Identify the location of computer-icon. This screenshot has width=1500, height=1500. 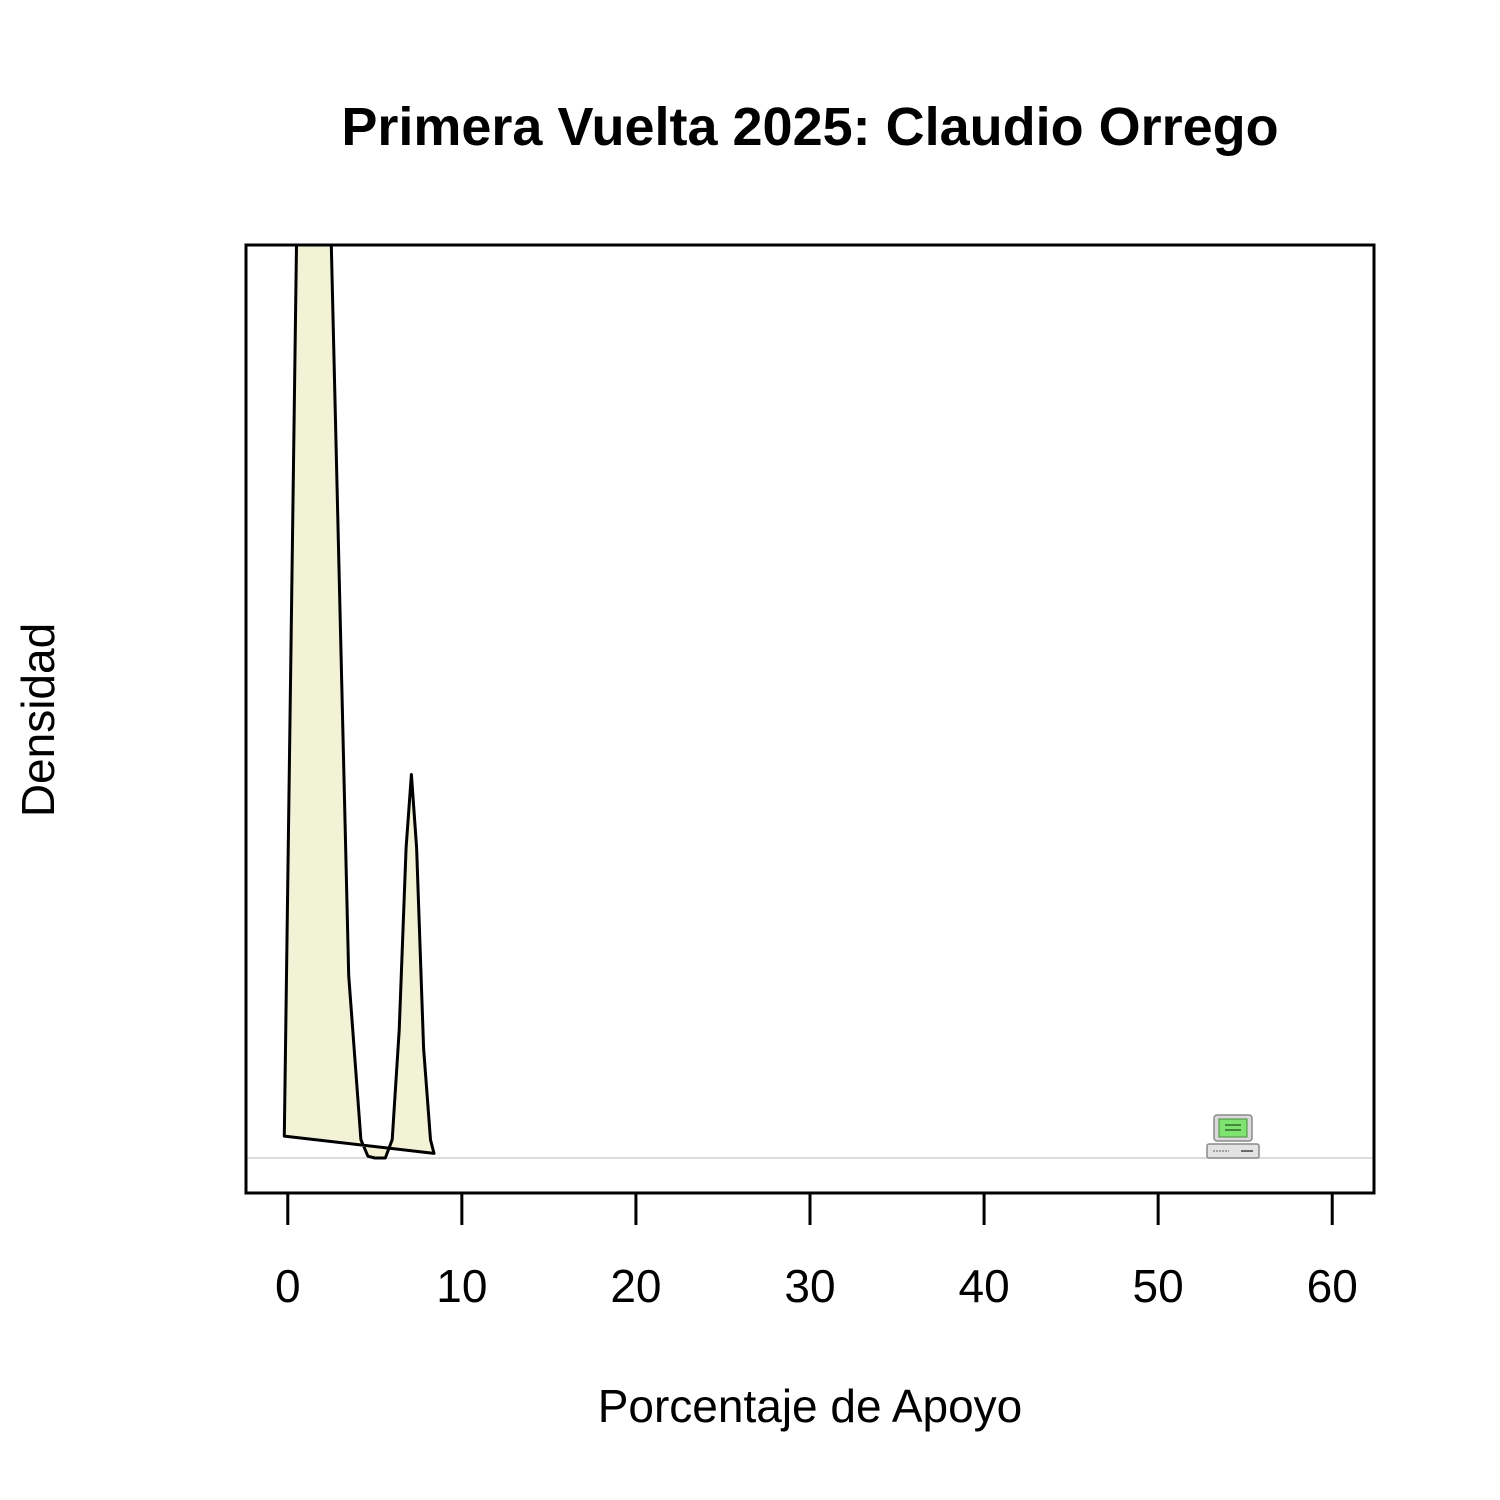
(1233, 1136).